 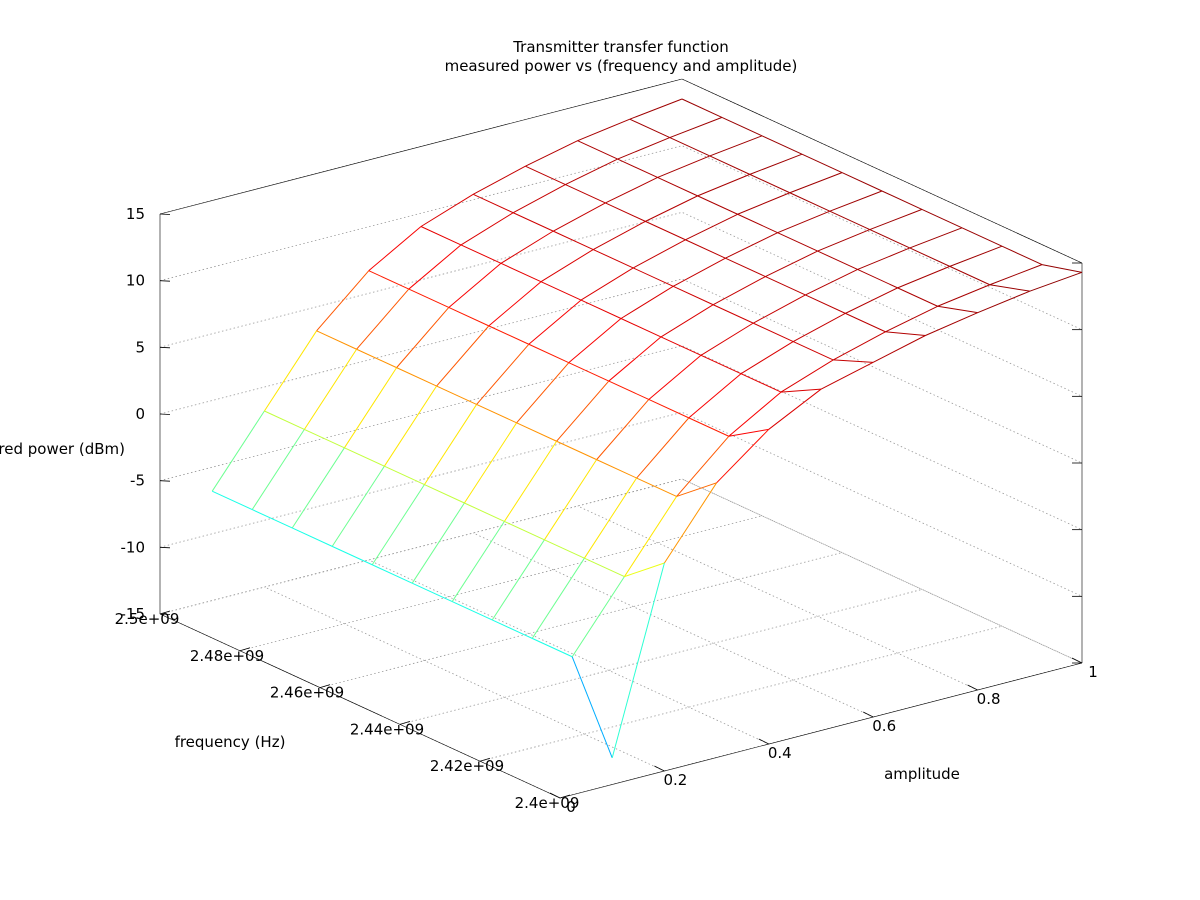 What do you see at coordinates (135, 214) in the screenshot?
I see `z-tick-label: 15` at bounding box center [135, 214].